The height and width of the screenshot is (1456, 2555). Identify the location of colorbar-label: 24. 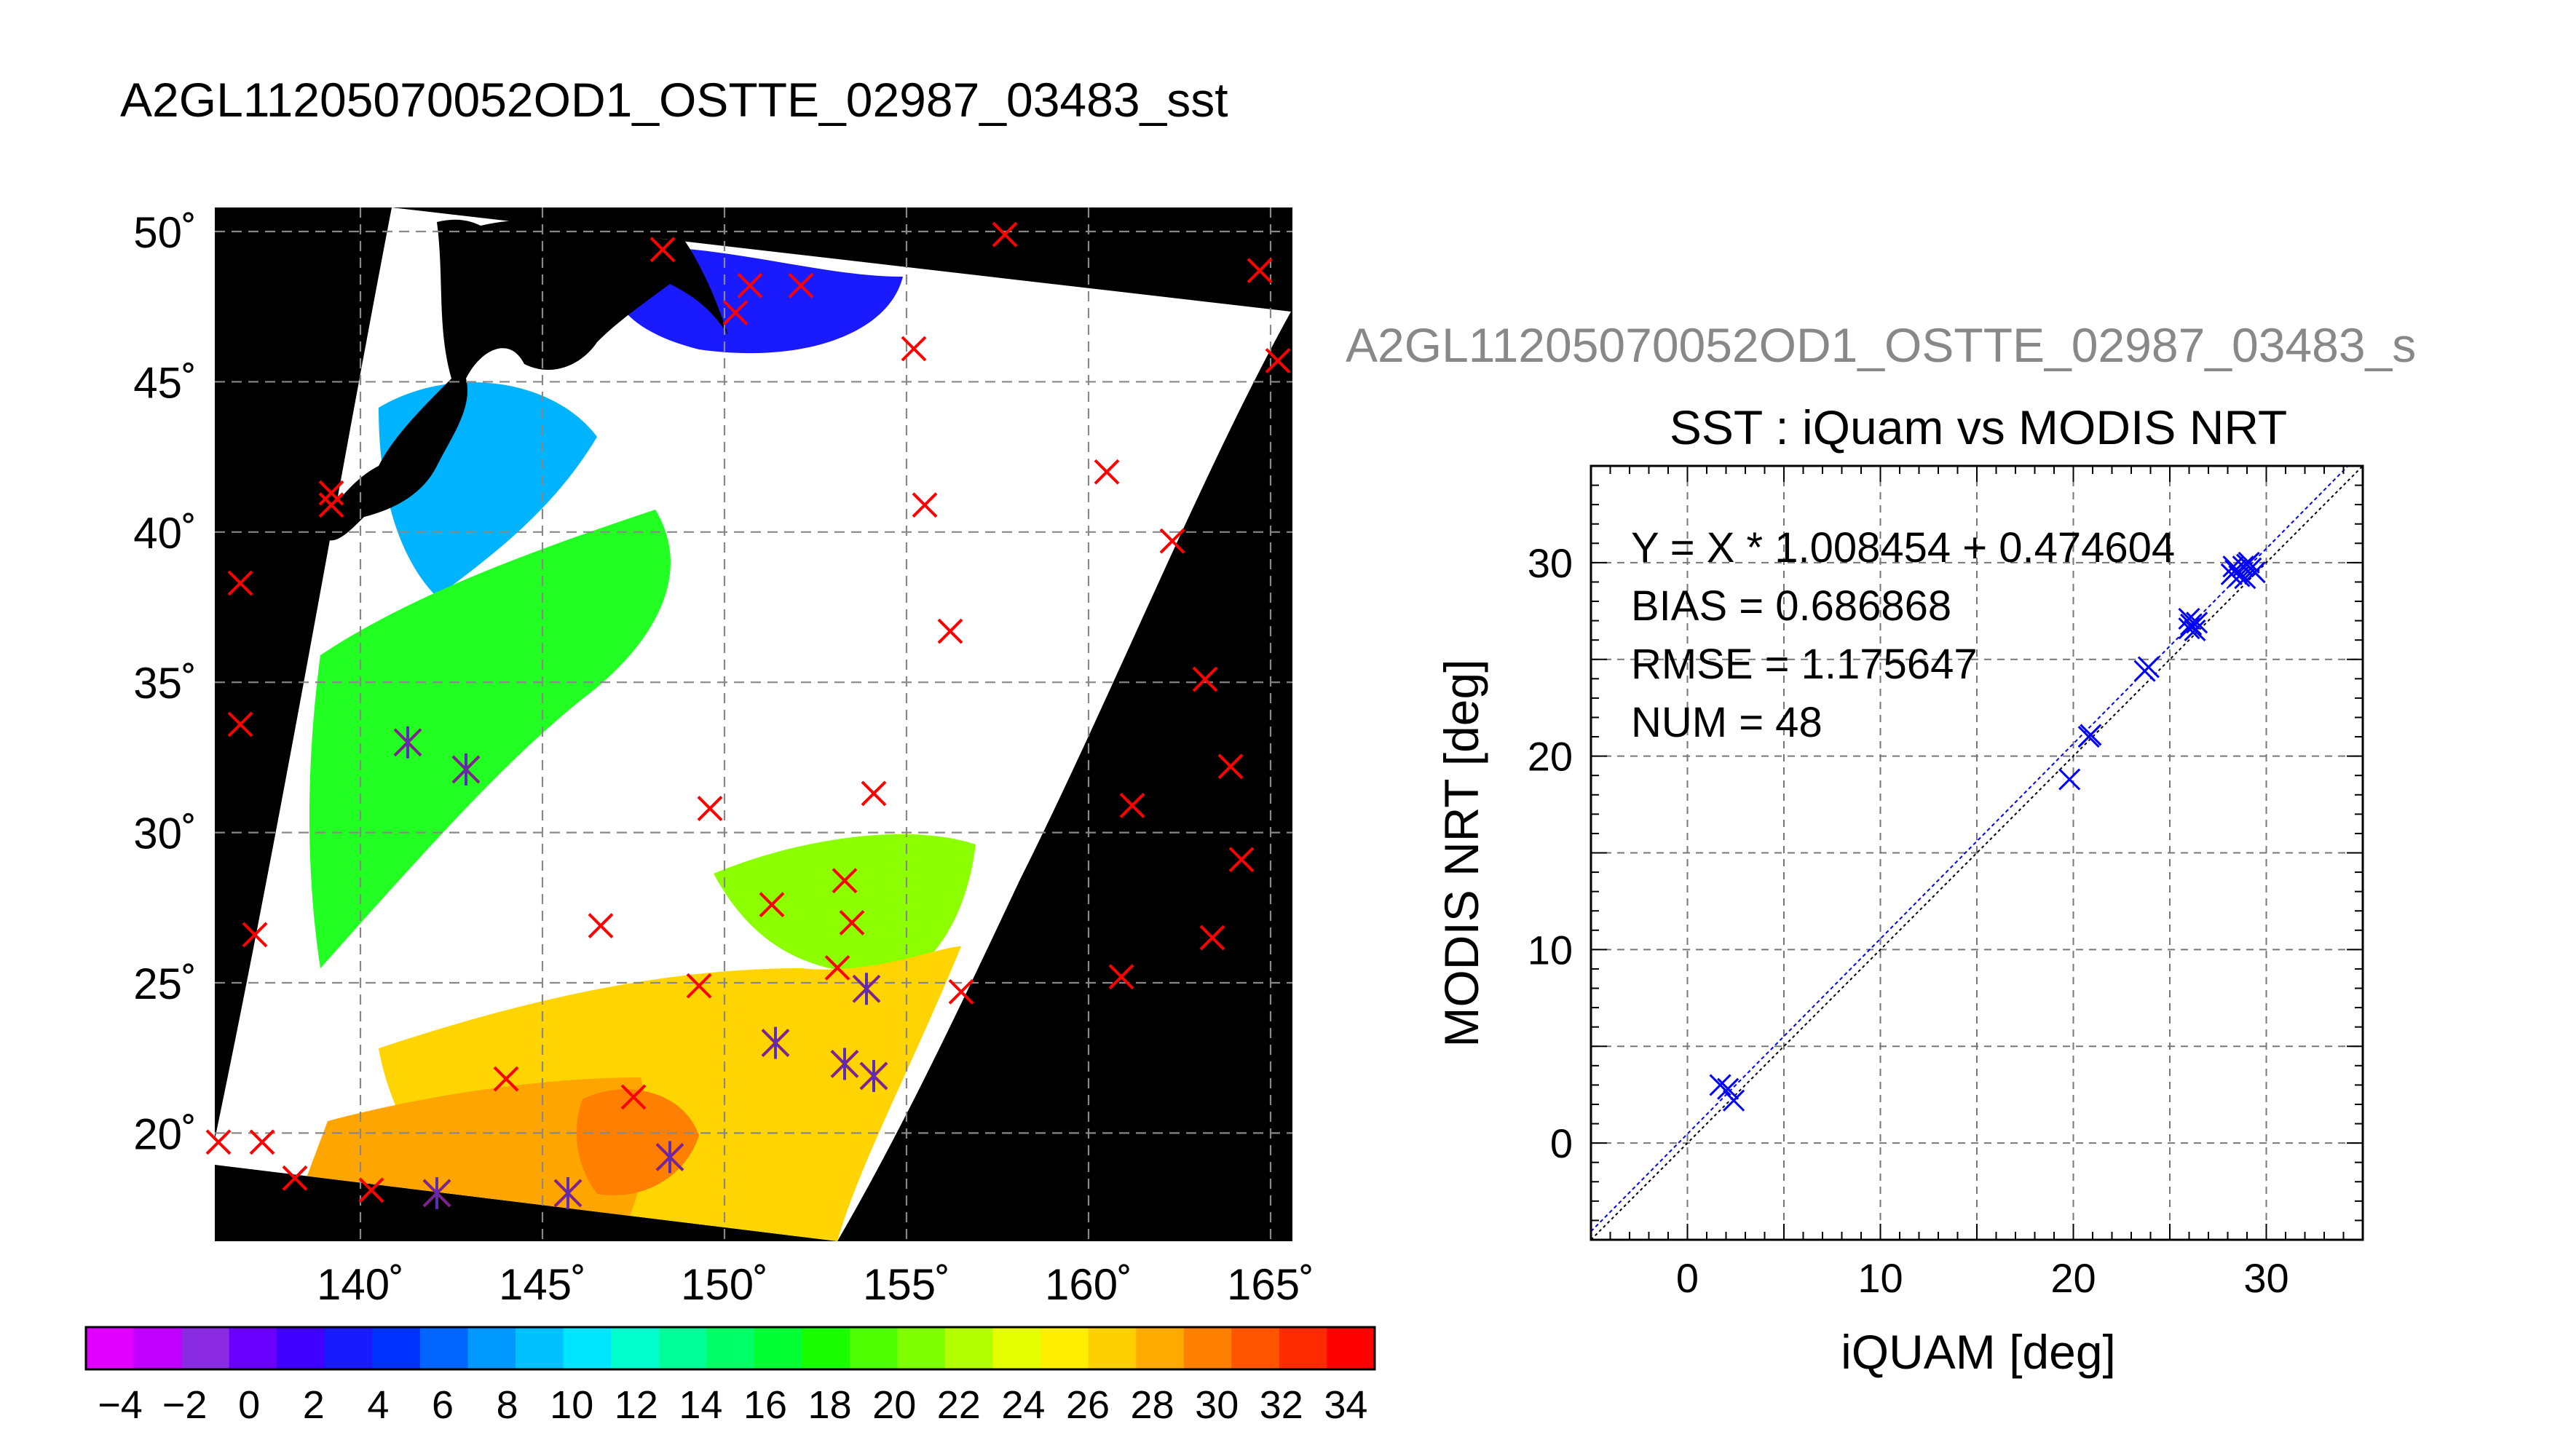
(1023, 1405).